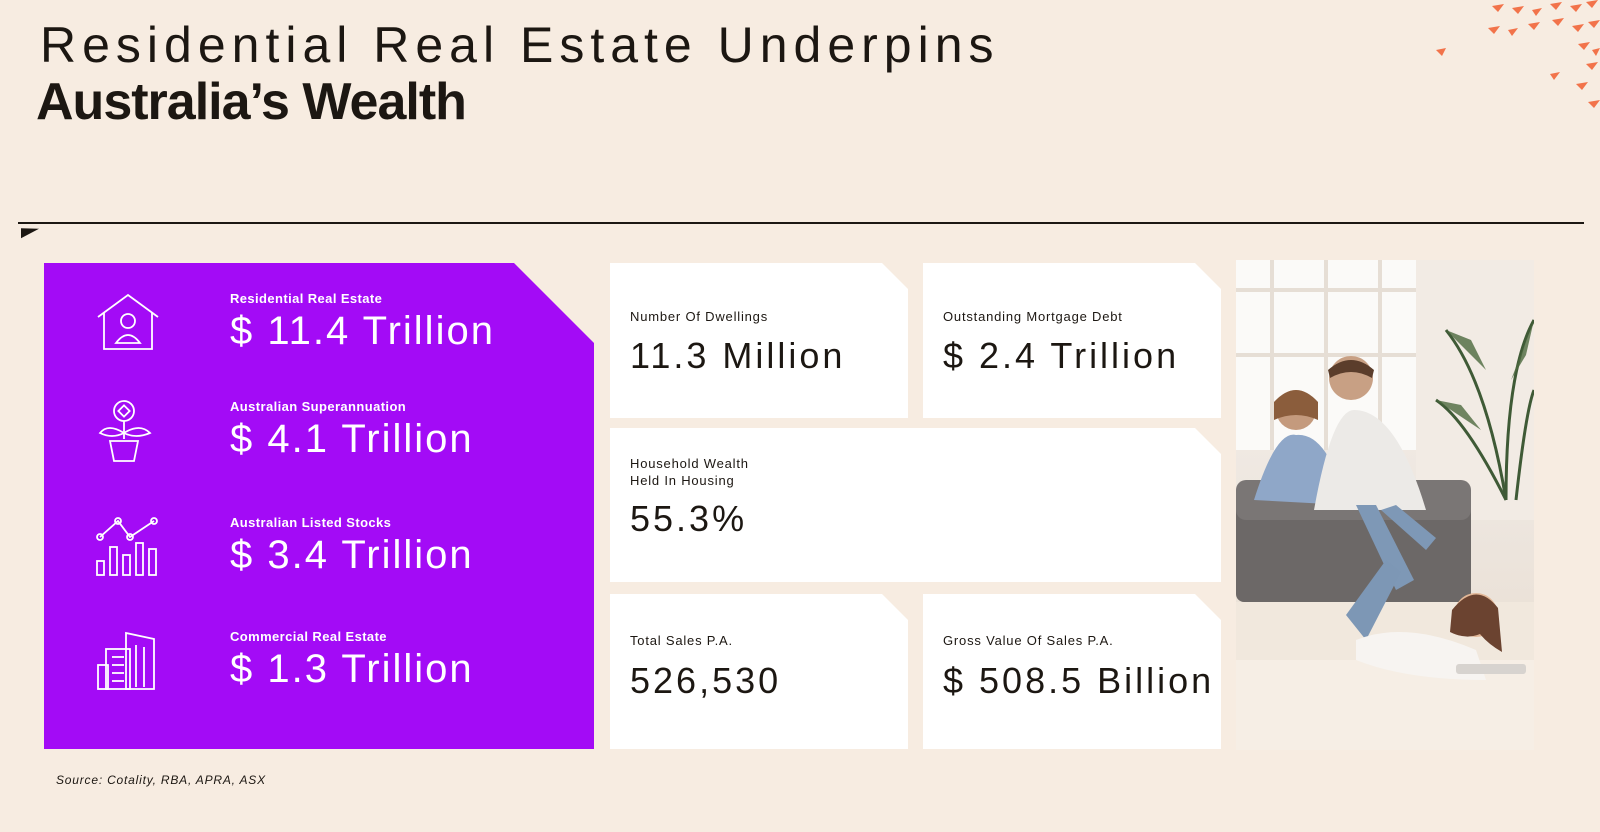 This screenshot has height=832, width=1600. Describe the element at coordinates (681, 640) in the screenshot. I see `stat-label: Total Sales P.A.` at that location.